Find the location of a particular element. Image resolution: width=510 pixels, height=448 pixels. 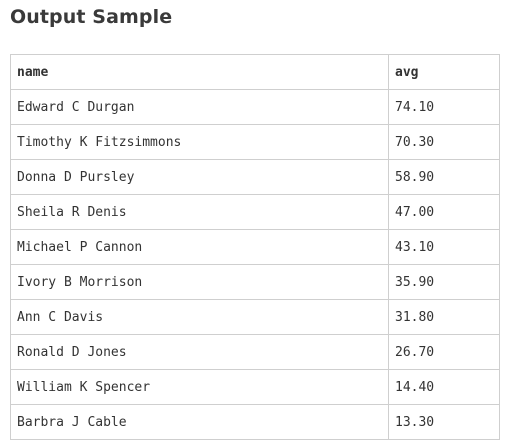

column-header-avg: avg is located at coordinates (444, 72).